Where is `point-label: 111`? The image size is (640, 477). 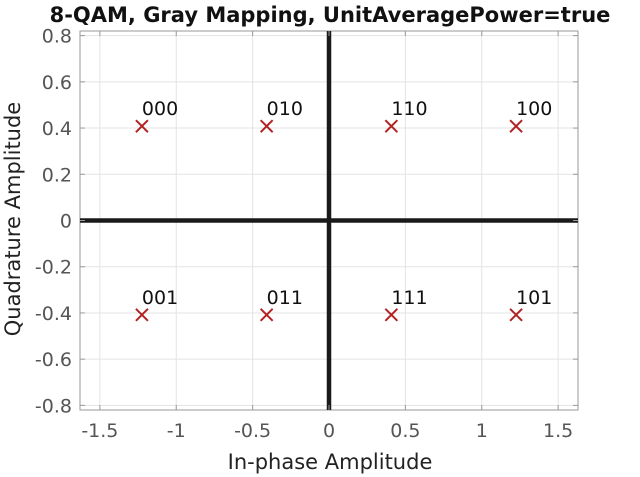
point-label: 111 is located at coordinates (409, 298).